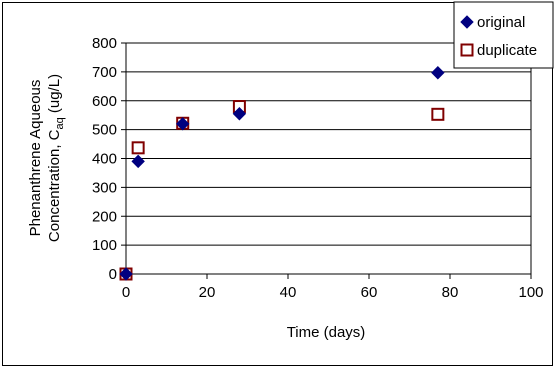  What do you see at coordinates (104, 216) in the screenshot?
I see `y-tick-label-200: 200` at bounding box center [104, 216].